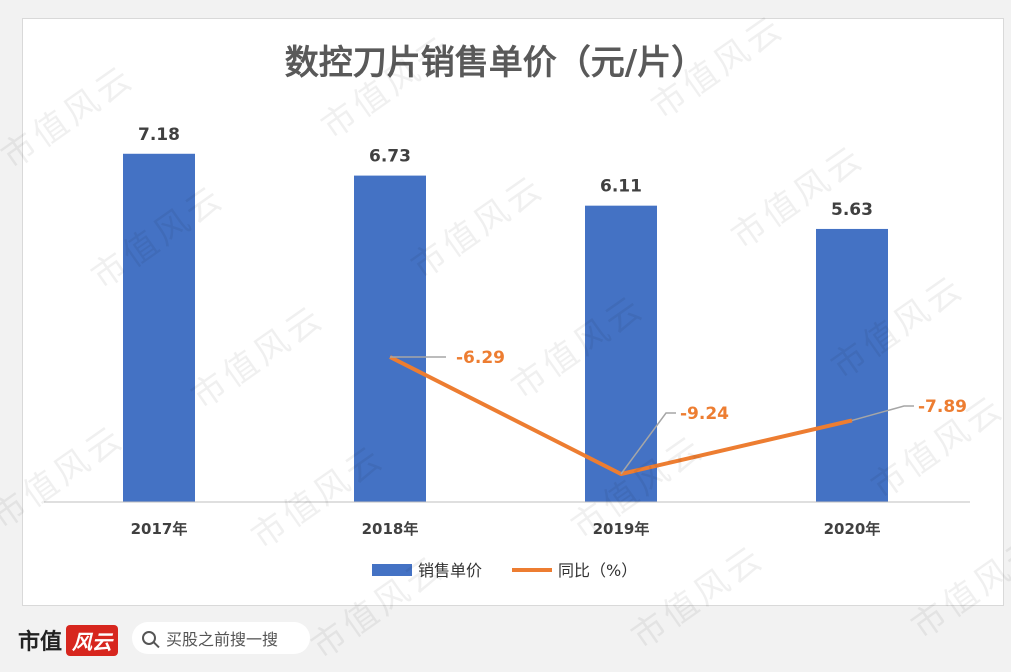 This screenshot has height=672, width=1011. I want to click on x-tick-label: 2019年, so click(621, 529).